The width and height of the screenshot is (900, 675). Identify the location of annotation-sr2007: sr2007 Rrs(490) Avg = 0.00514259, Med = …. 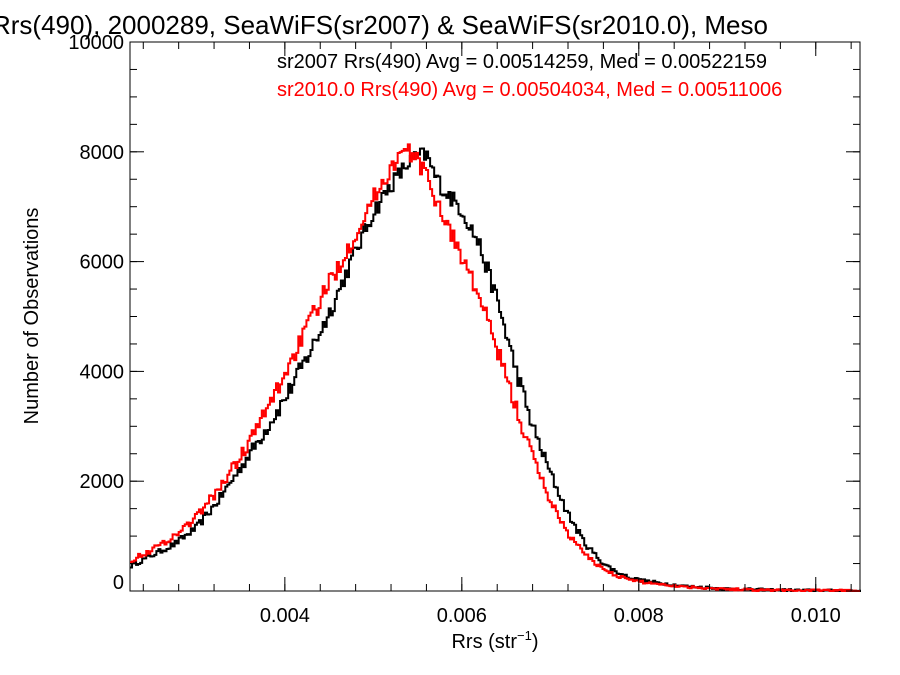
(522, 62).